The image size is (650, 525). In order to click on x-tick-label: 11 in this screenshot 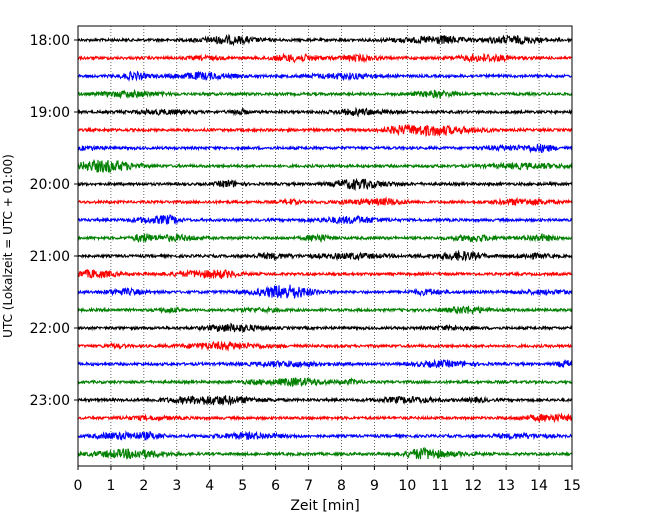, I will do `click(440, 486)`.